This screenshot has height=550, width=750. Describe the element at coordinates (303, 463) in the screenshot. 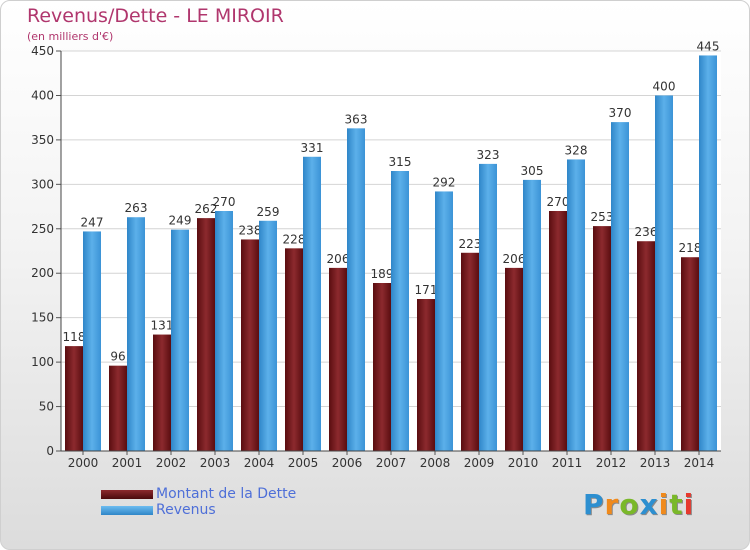

I see `x-tick-label: 2005` at that location.